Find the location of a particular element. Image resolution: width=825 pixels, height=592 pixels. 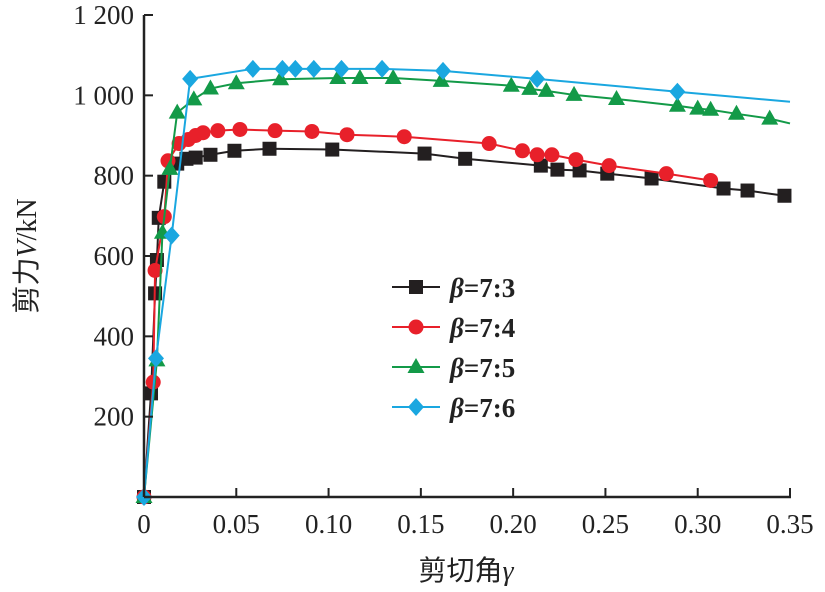

legend-label: β=7:4 is located at coordinates (482, 328).